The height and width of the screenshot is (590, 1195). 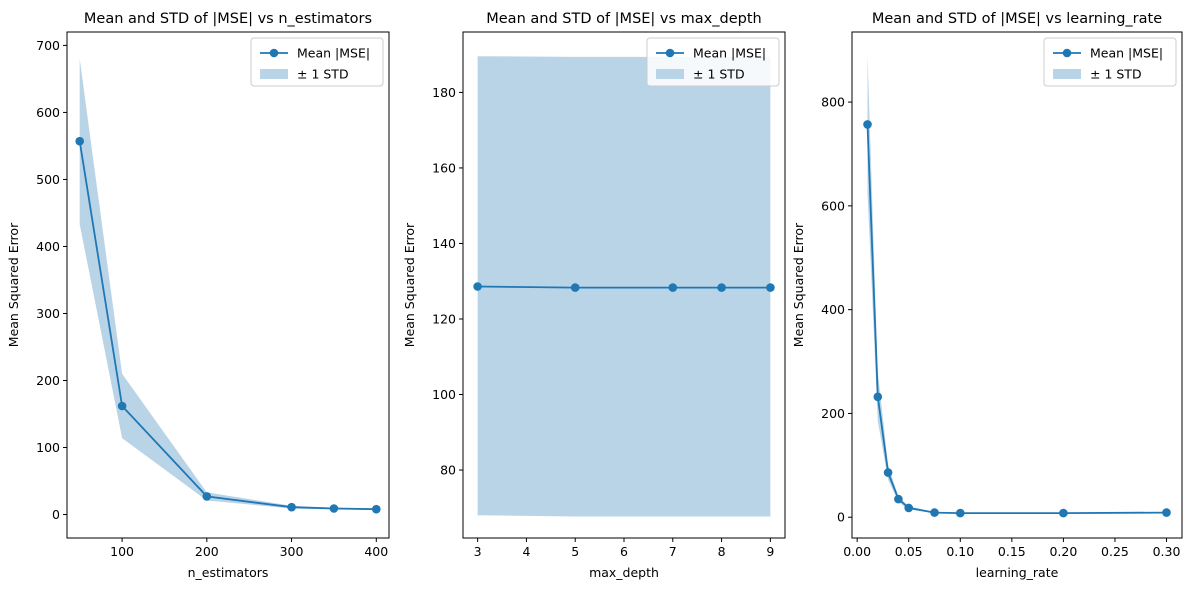 I want to click on x-tick-label: 400, so click(x=376, y=551).